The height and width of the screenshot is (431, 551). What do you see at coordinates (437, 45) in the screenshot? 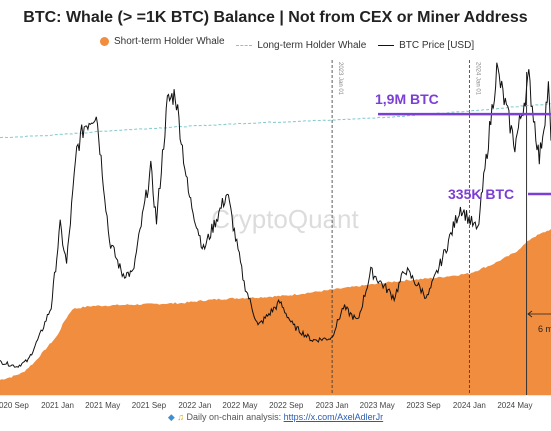
I see `legend-label-price: BTC Price [USD]` at bounding box center [437, 45].